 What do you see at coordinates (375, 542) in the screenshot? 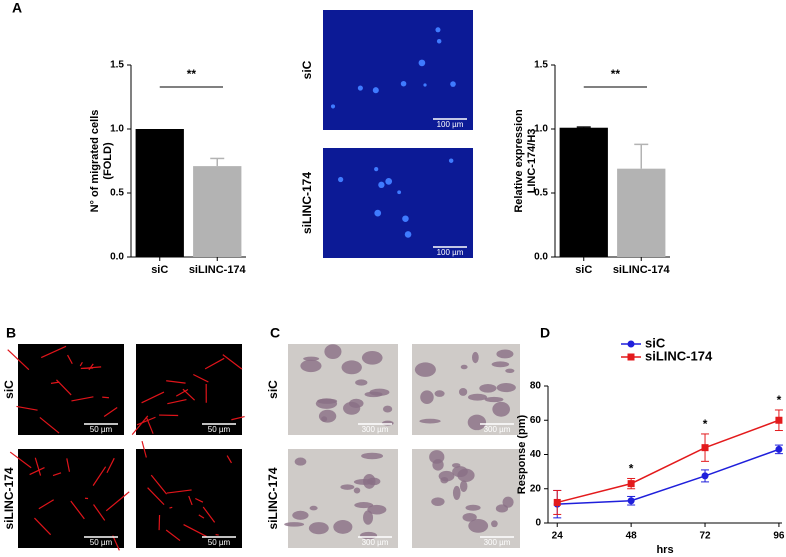
I see `scale-bar-label: 300 µm` at bounding box center [375, 542].